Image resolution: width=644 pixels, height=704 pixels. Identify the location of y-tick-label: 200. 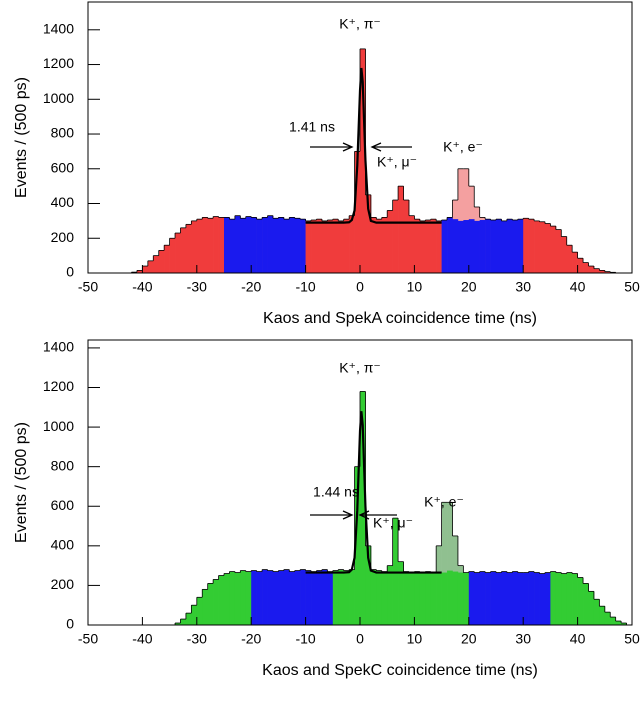
(63, 584).